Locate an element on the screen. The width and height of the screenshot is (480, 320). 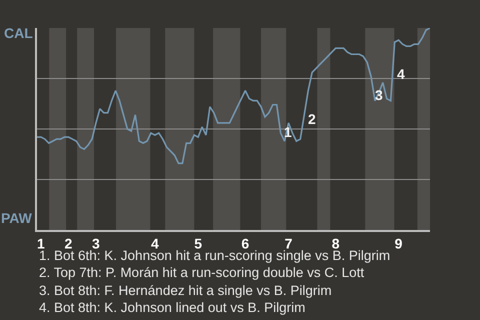
text: PAW is located at coordinates (17, 218).